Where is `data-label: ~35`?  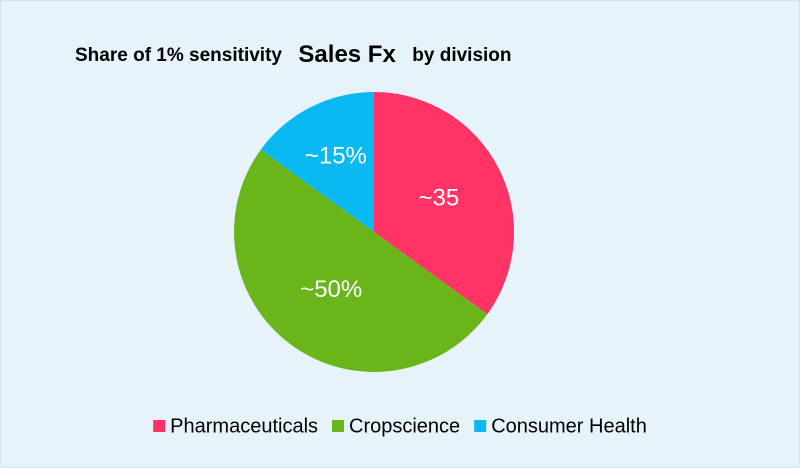
data-label: ~35 is located at coordinates (439, 197).